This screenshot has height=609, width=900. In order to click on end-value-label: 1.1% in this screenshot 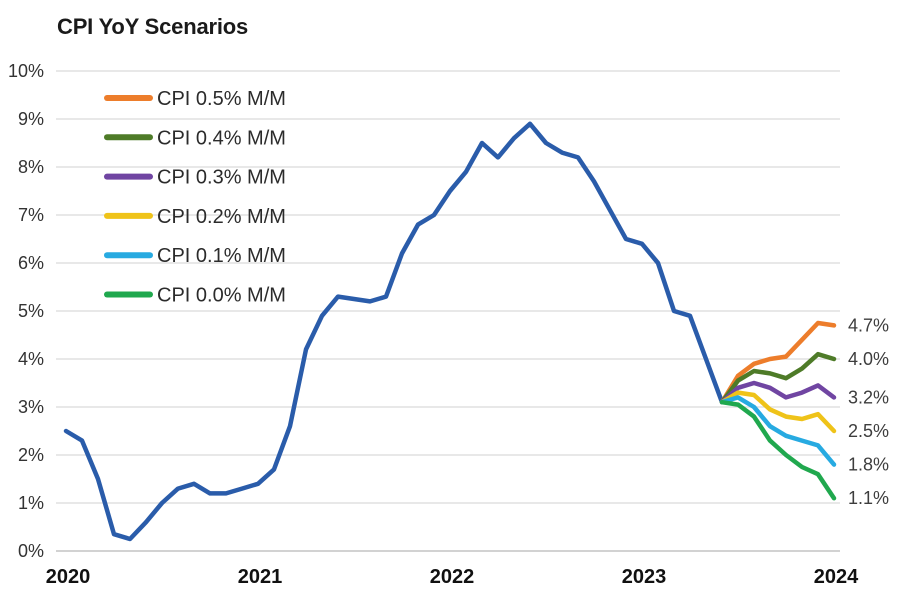, I will do `click(868, 498)`.